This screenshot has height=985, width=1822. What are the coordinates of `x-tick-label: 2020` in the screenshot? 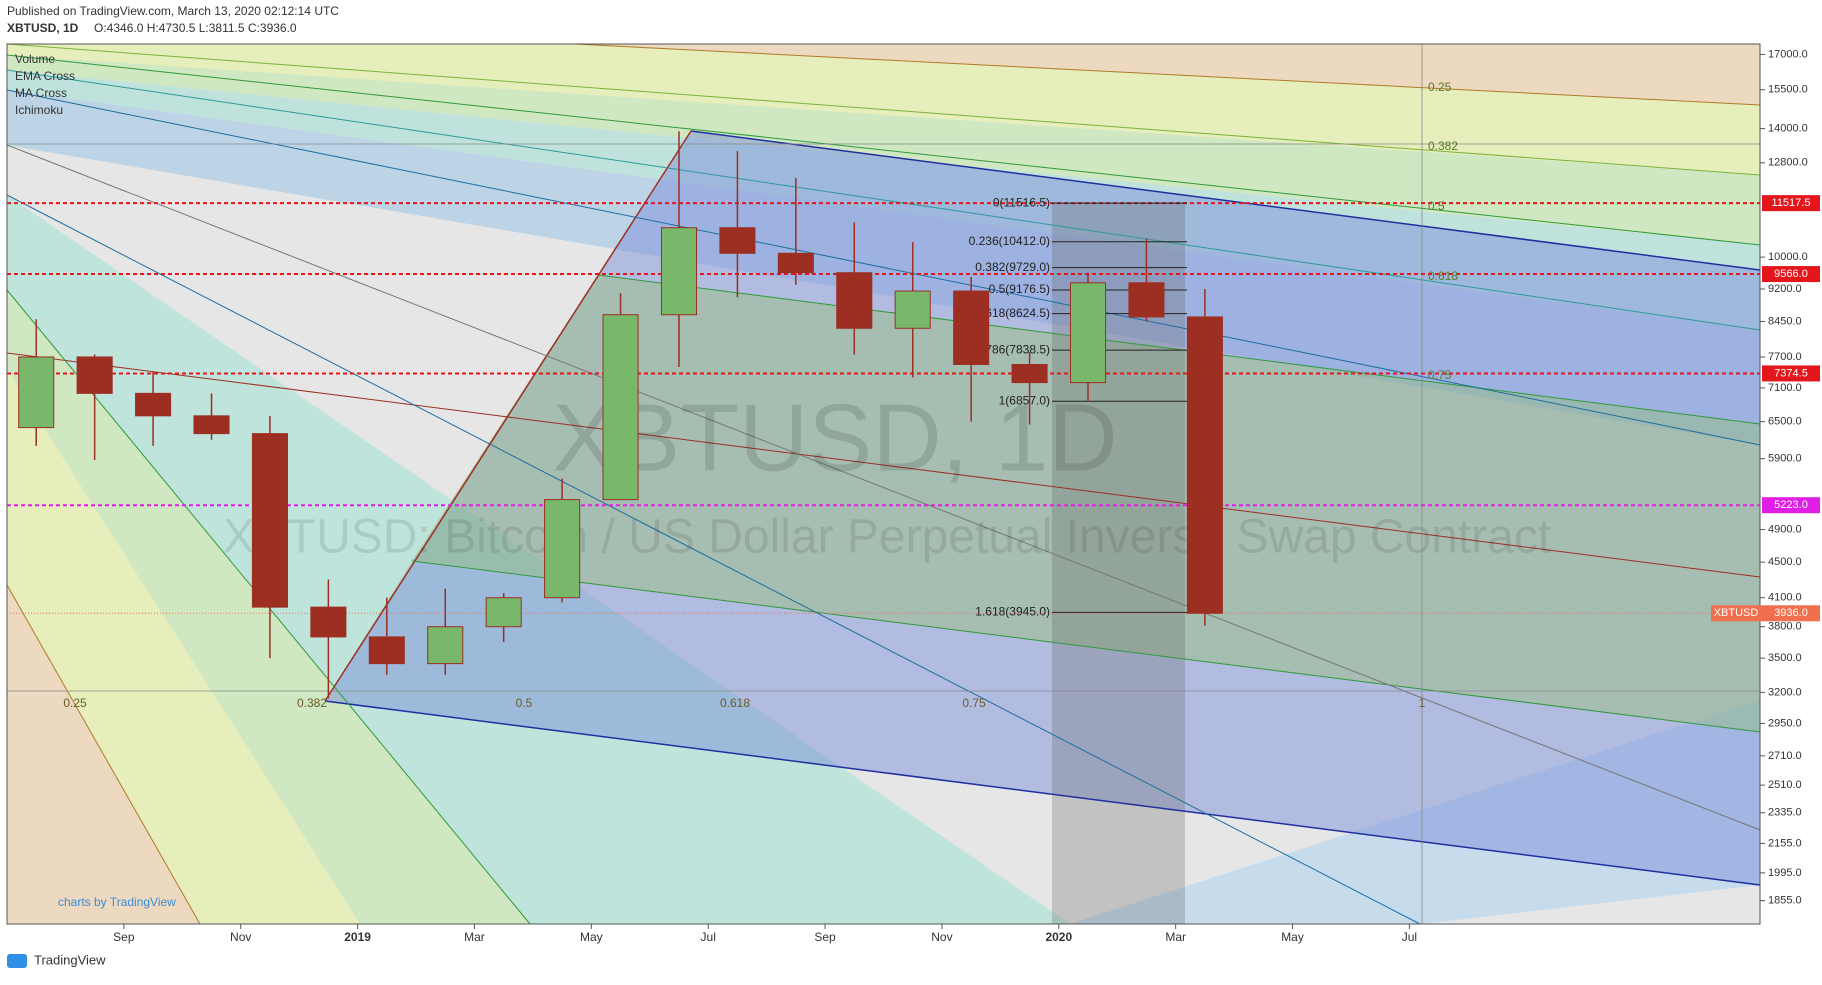 It's located at (1058, 937).